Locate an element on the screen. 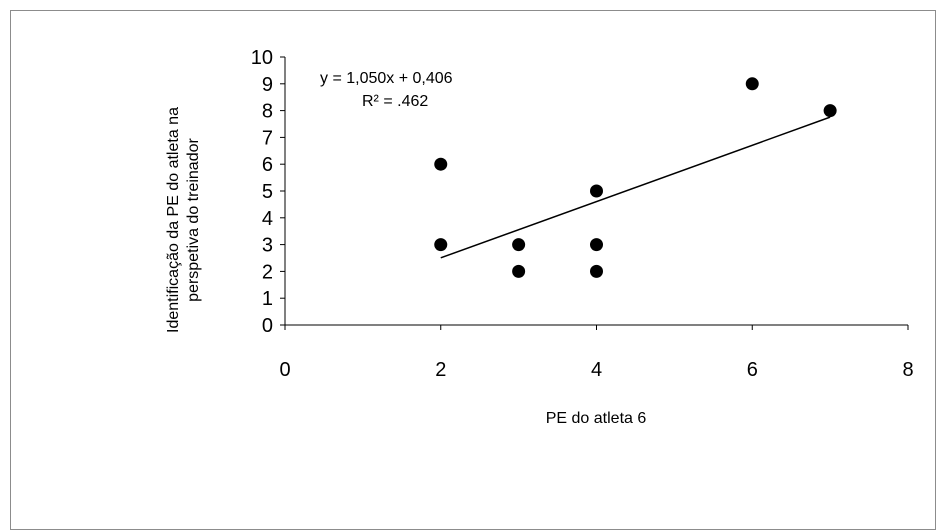  x-tick-label: 6 is located at coordinates (752, 370).